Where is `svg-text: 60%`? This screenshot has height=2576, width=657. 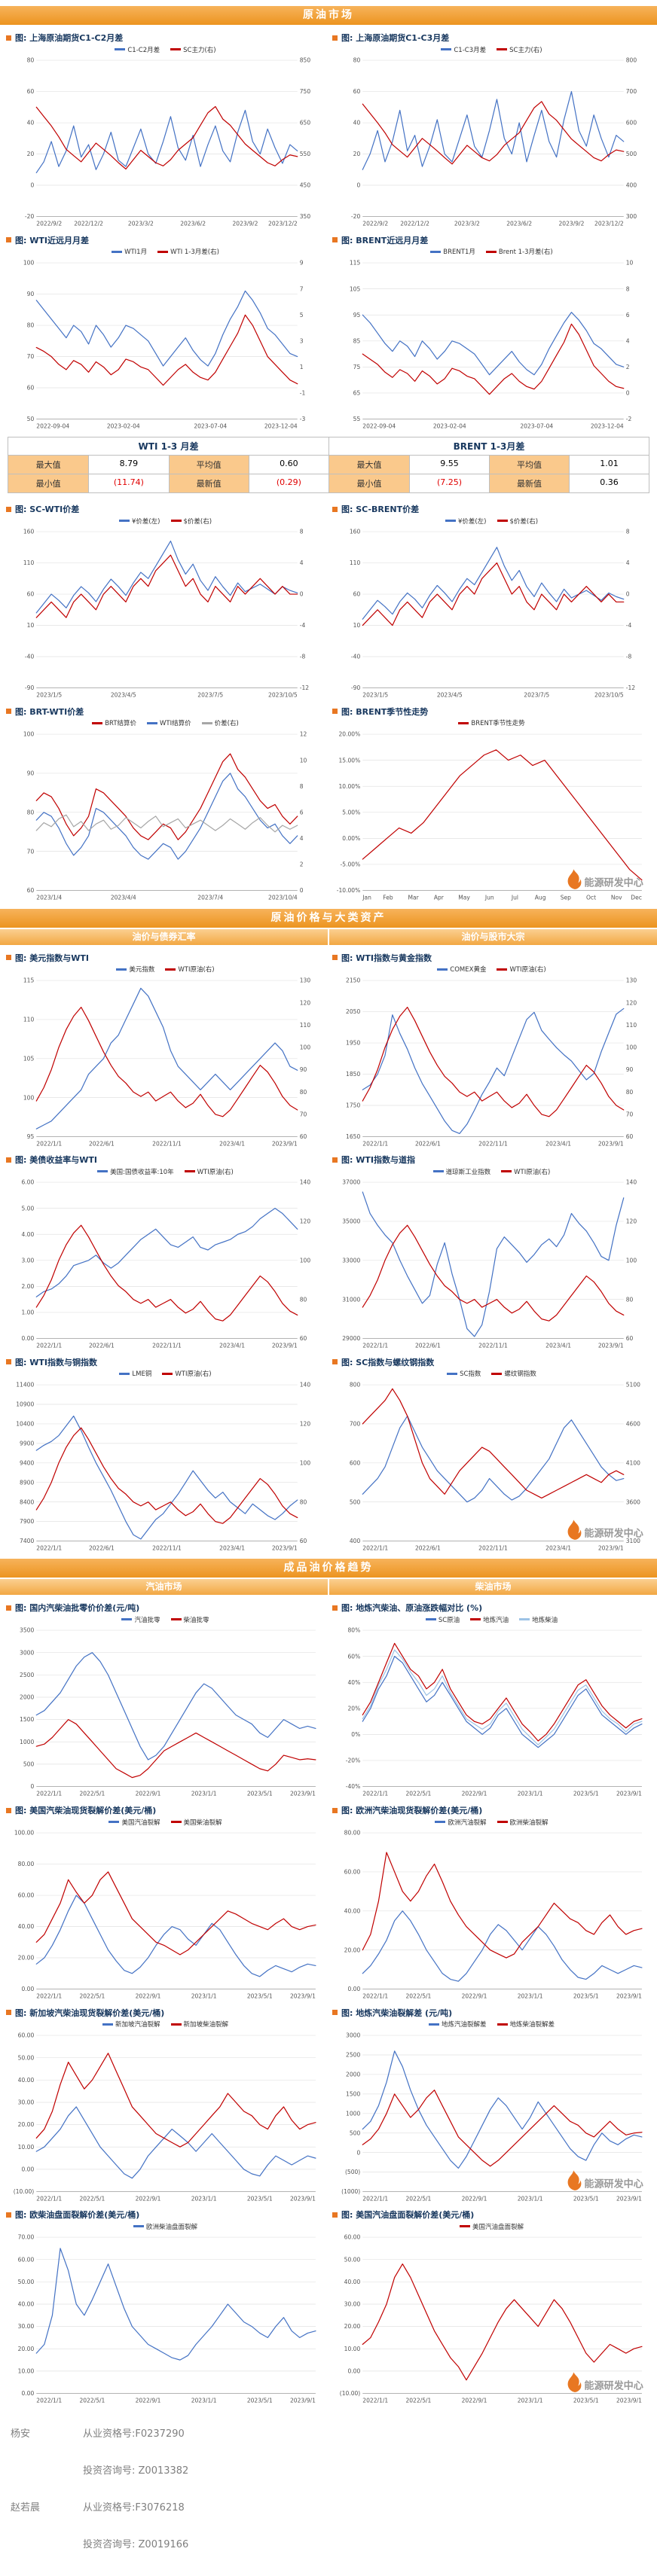
svg-text: 60% is located at coordinates (353, 1657).